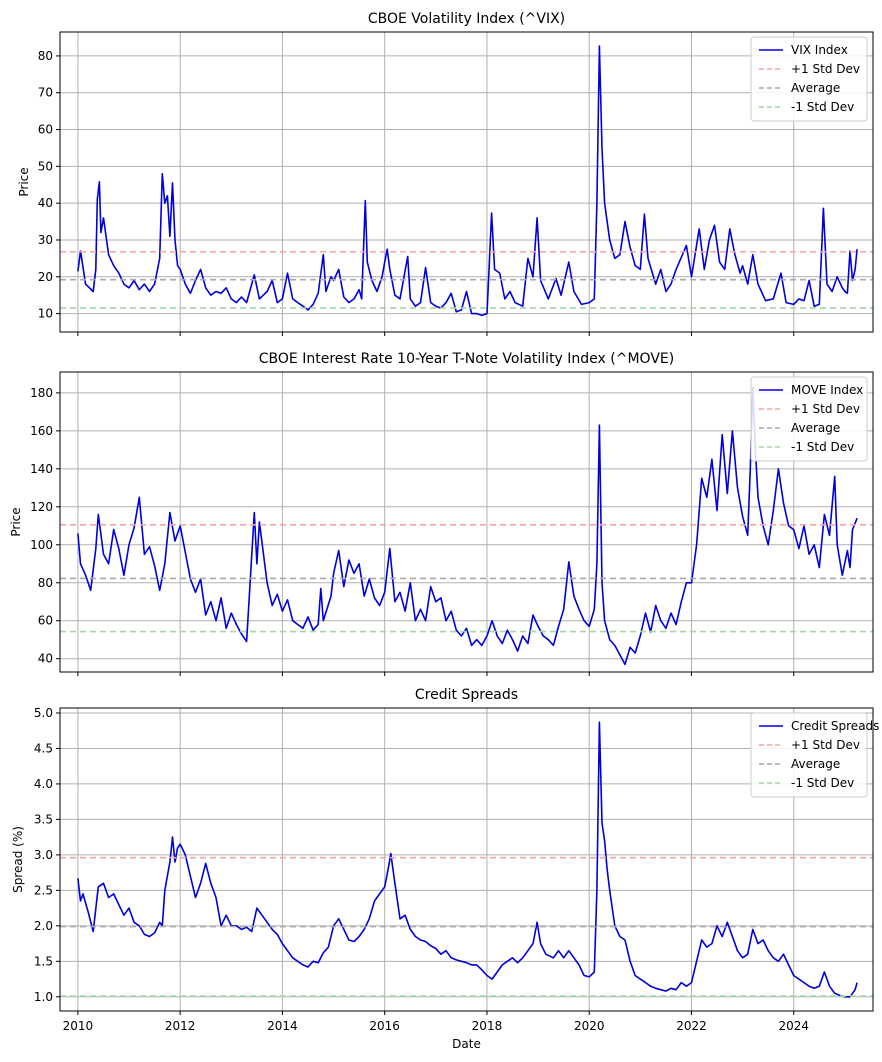 The image size is (882, 1062). I want to click on y-tick-label: 30, so click(45, 240).